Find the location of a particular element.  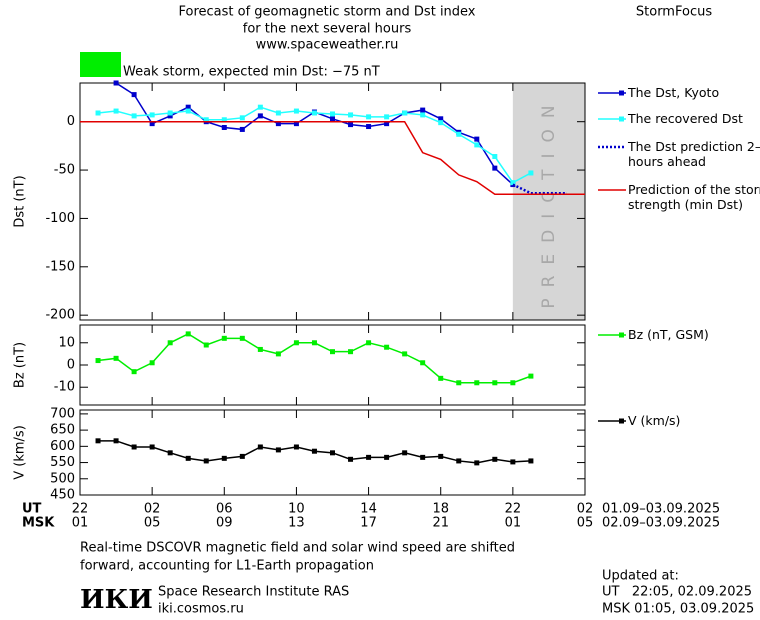

y-tick-label: 600 is located at coordinates (62, 446).